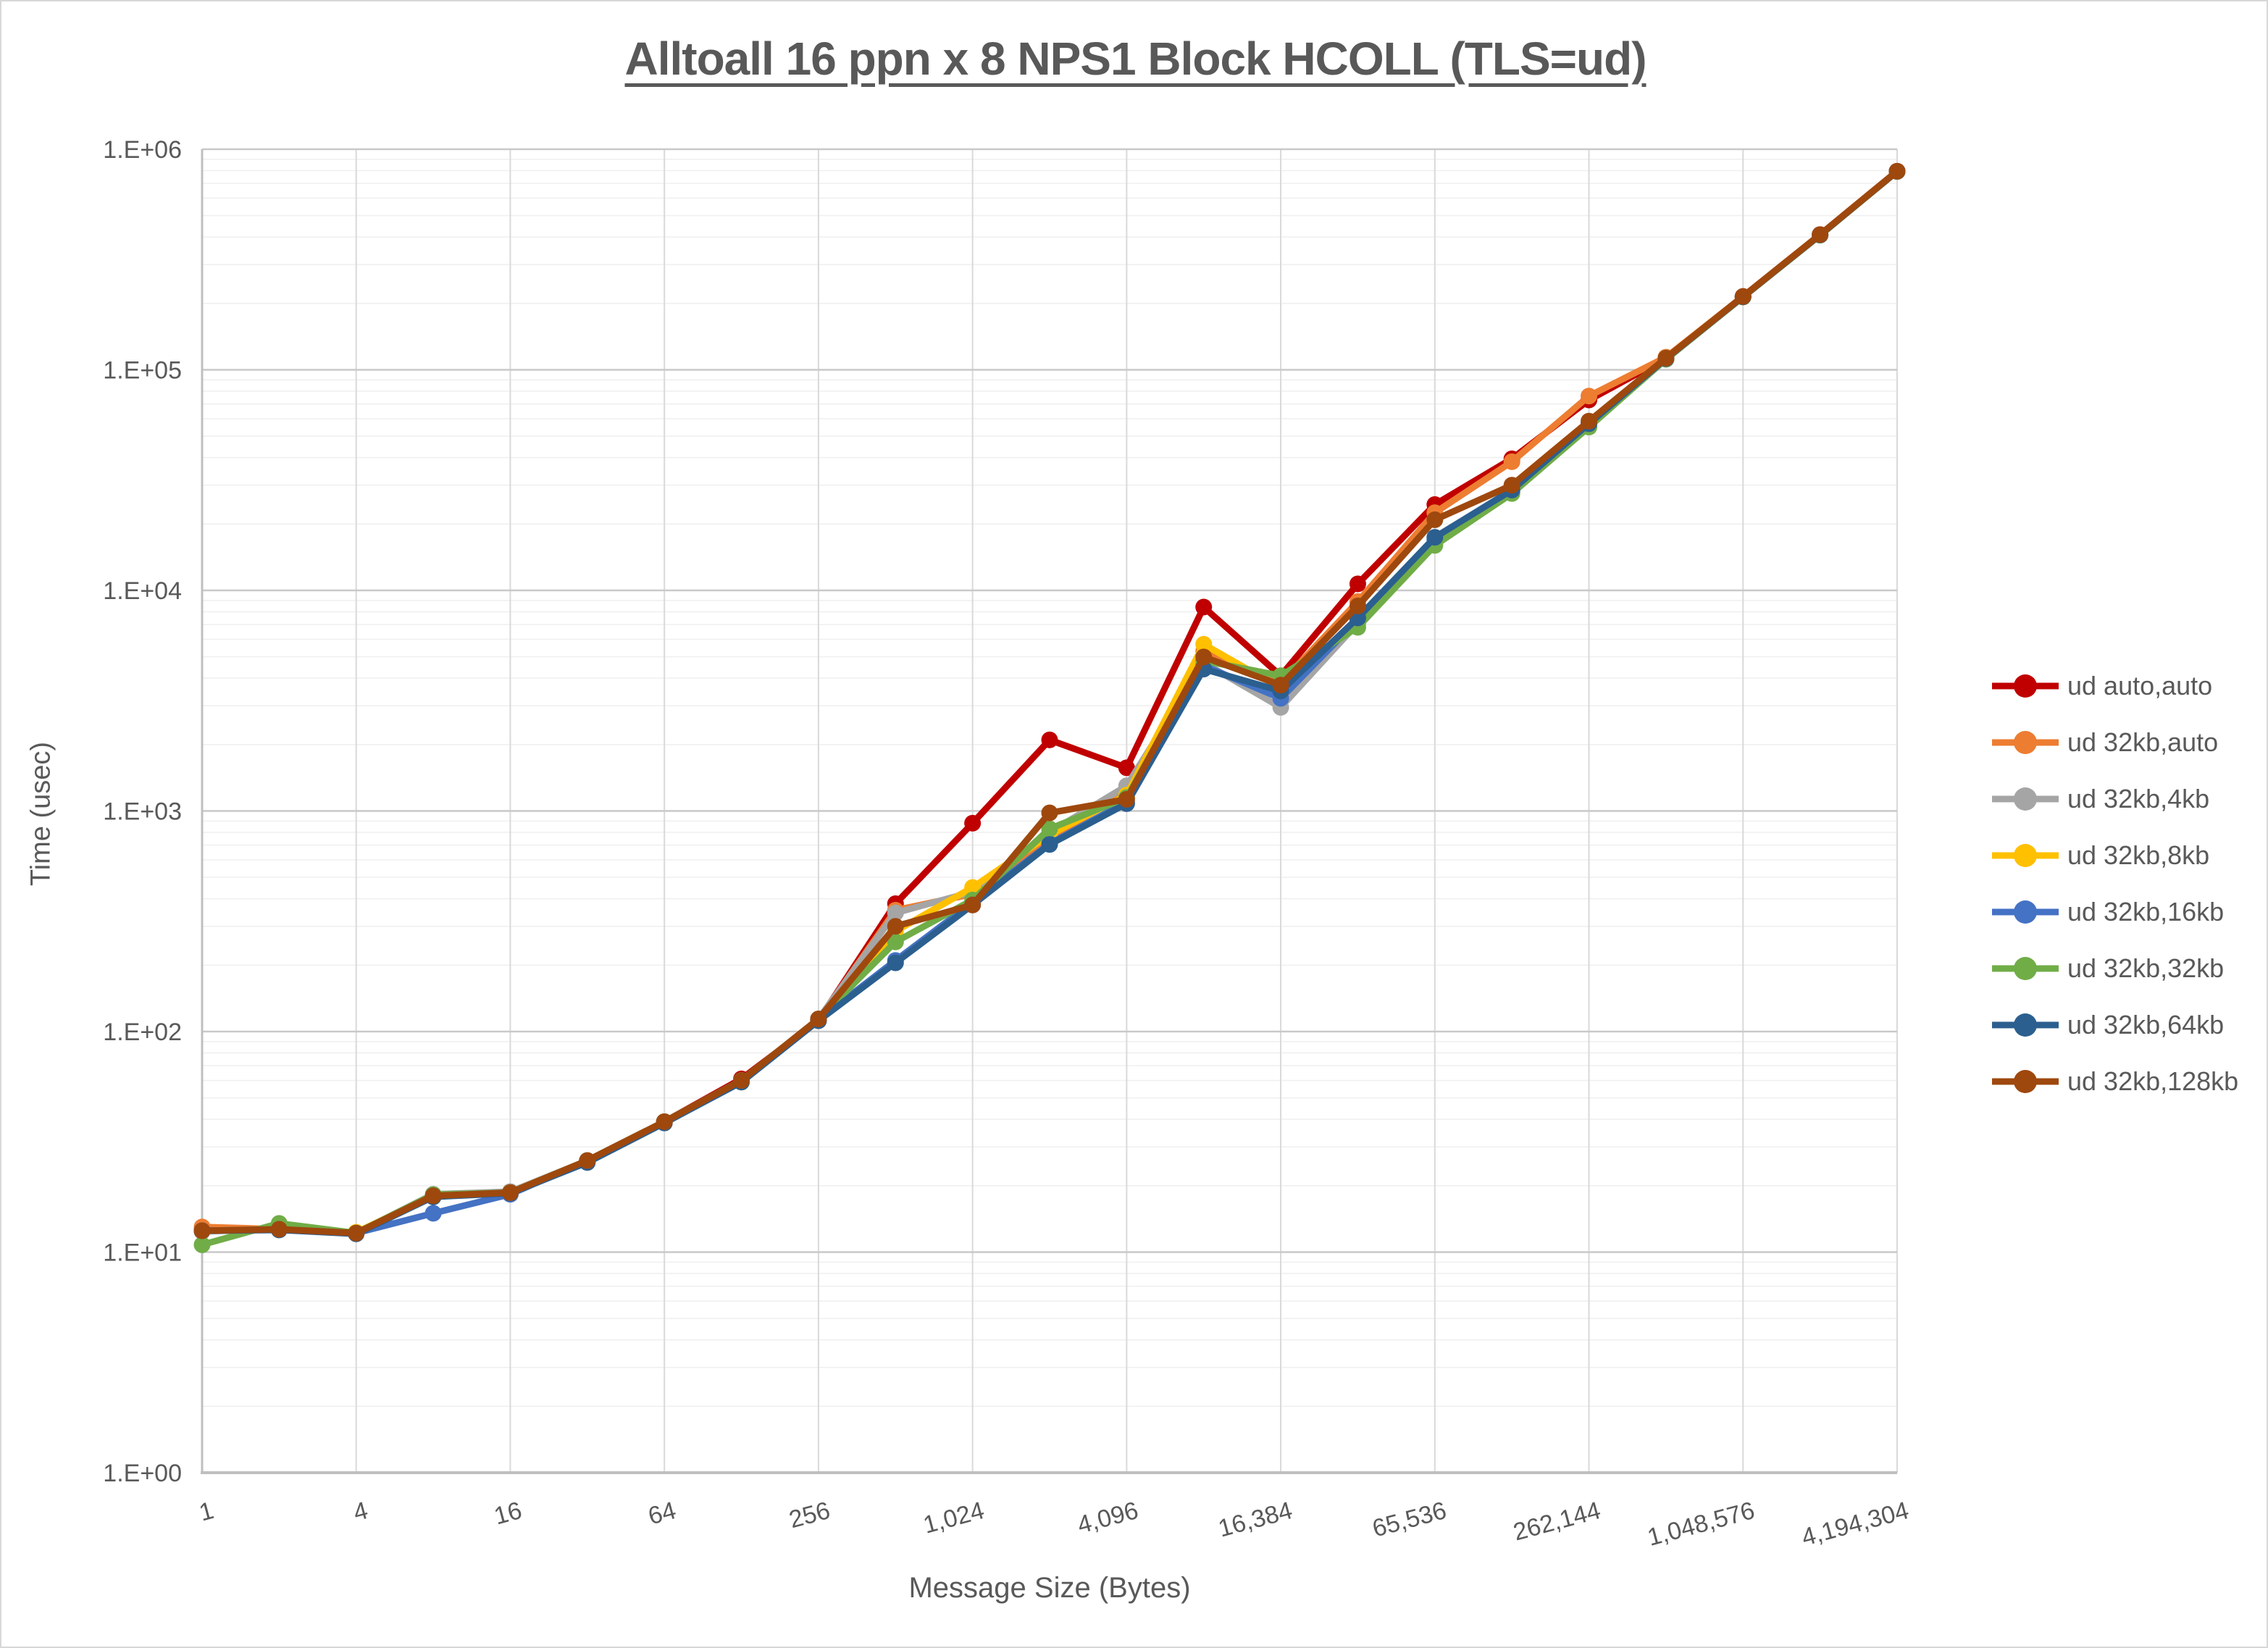 The image size is (2268, 1648). I want to click on y-tick-label: 1.E+05, so click(143, 371).